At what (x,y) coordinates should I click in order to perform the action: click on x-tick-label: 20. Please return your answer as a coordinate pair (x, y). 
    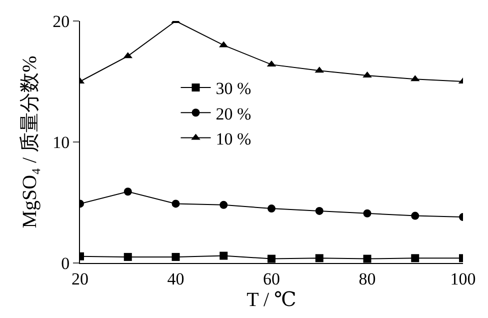
    Looking at the image, I should click on (80, 278).